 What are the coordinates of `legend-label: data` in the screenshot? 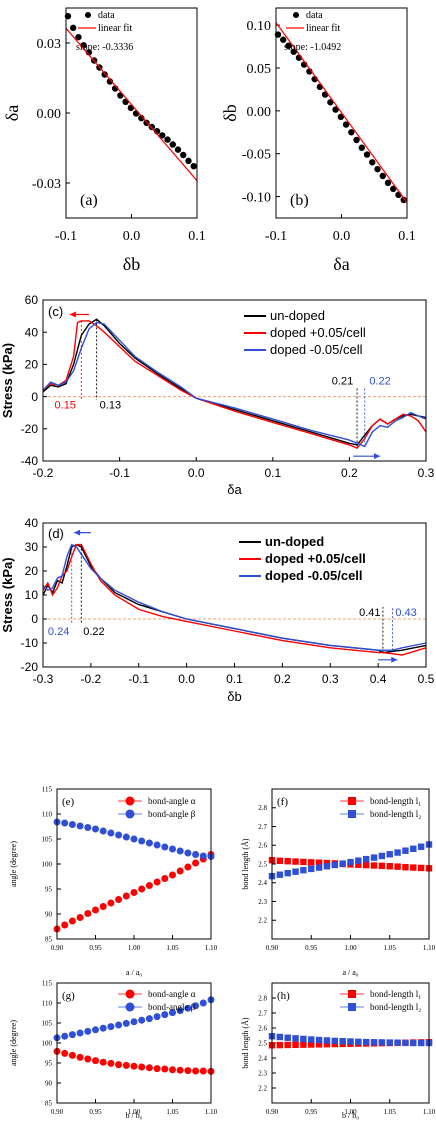 It's located at (314, 15).